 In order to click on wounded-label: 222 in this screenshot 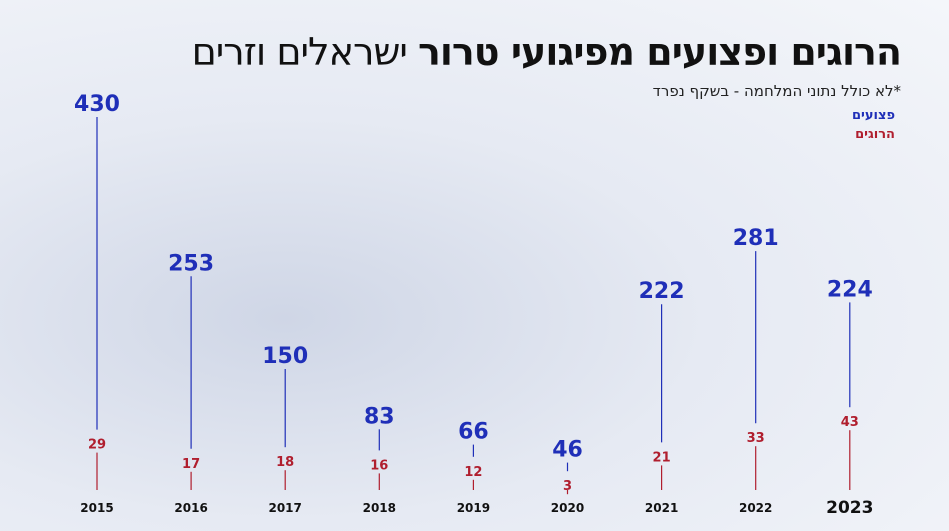, I will do `click(662, 291)`.